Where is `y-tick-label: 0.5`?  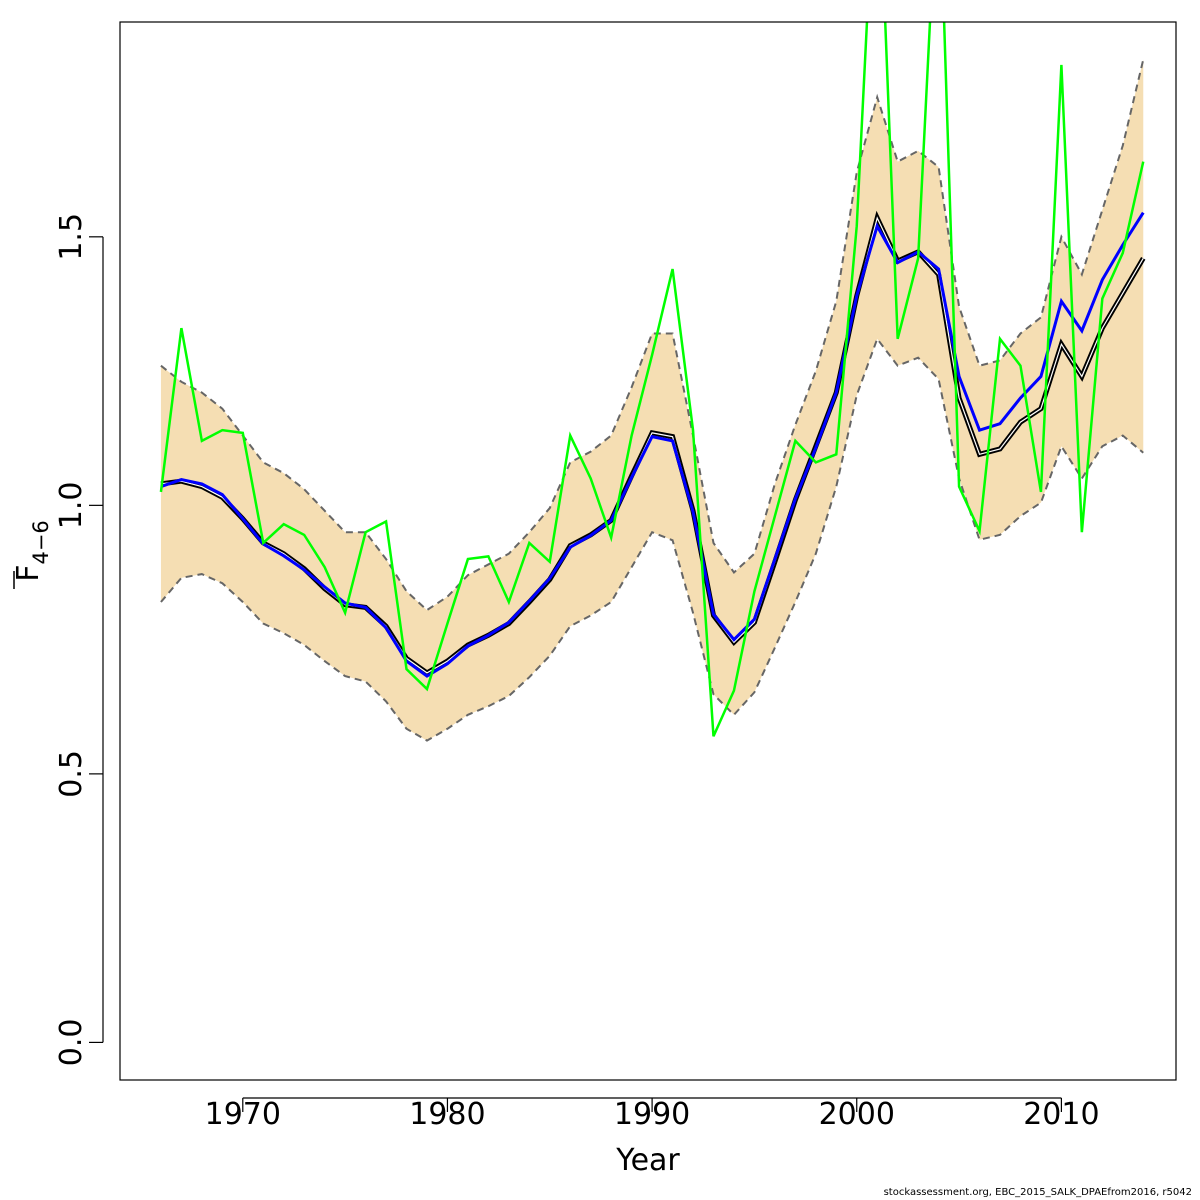 y-tick-label: 0.5 is located at coordinates (71, 774).